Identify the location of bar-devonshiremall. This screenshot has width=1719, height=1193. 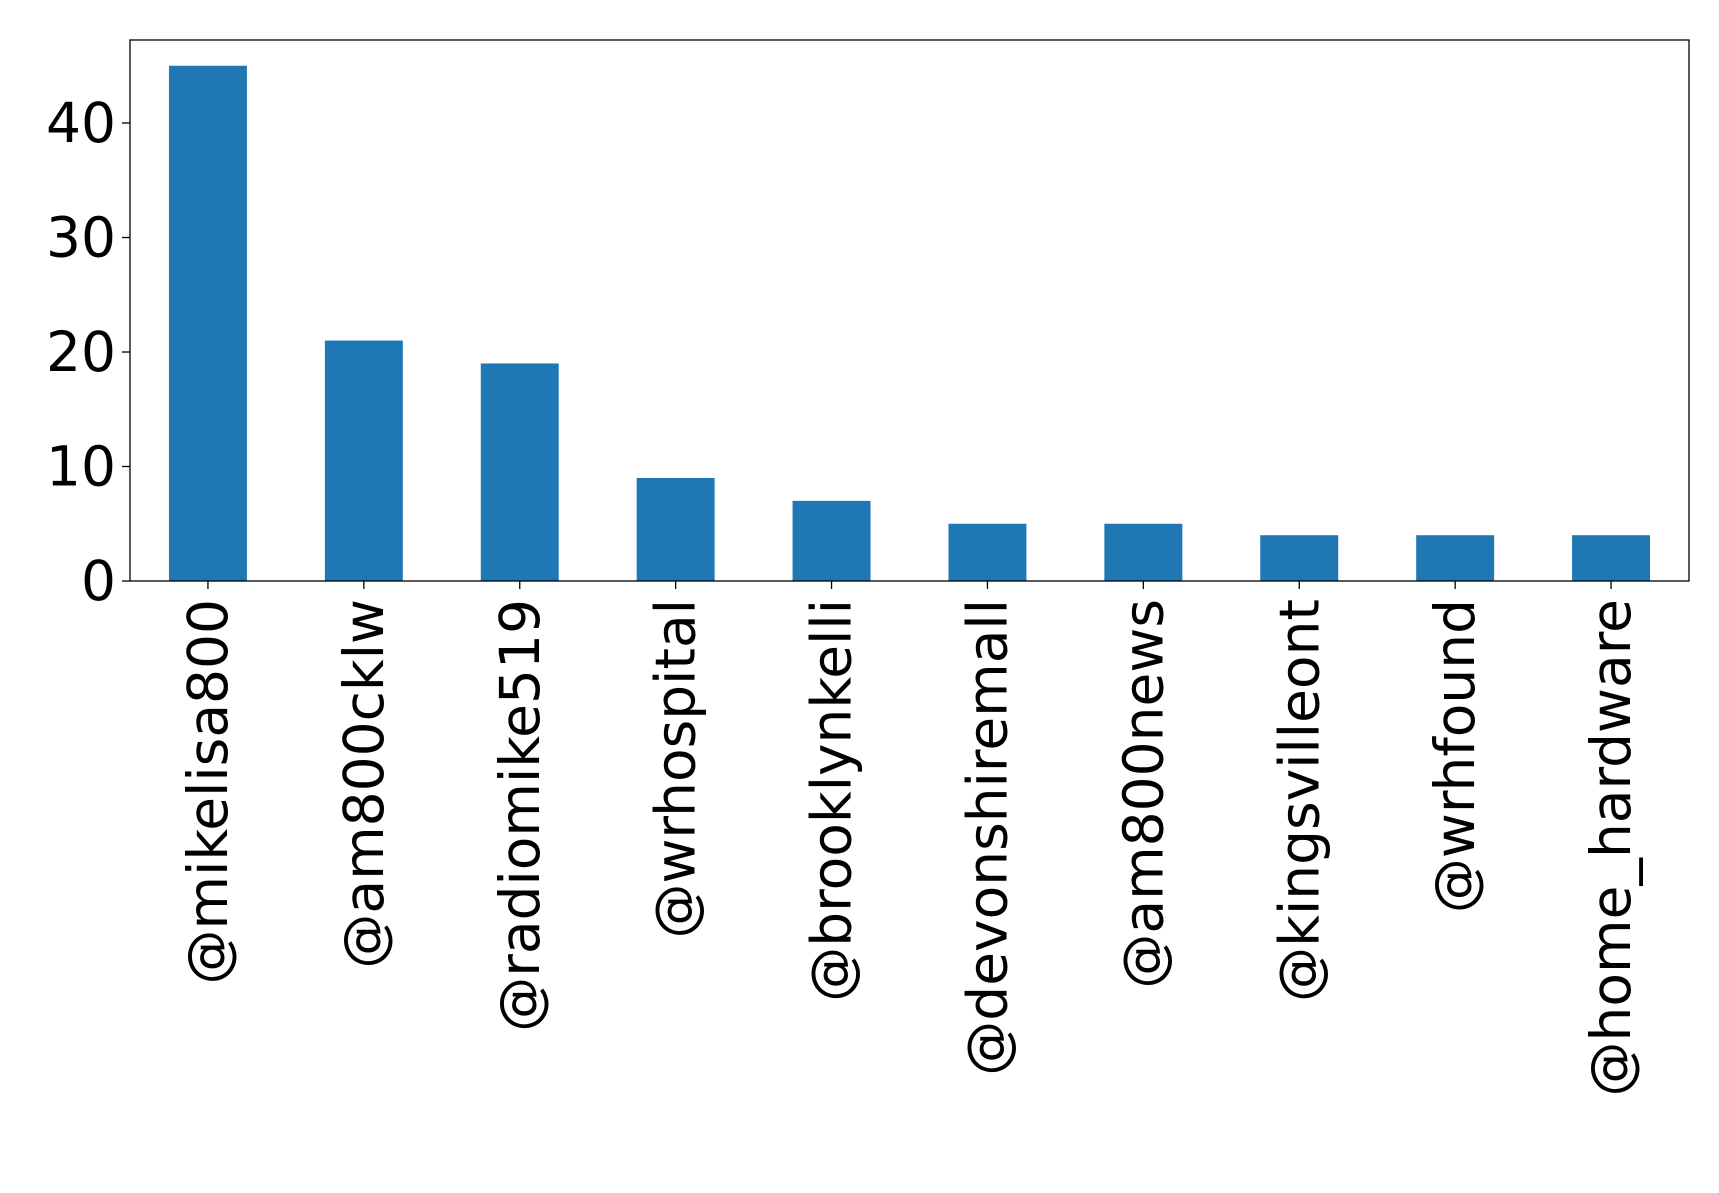
(987, 552).